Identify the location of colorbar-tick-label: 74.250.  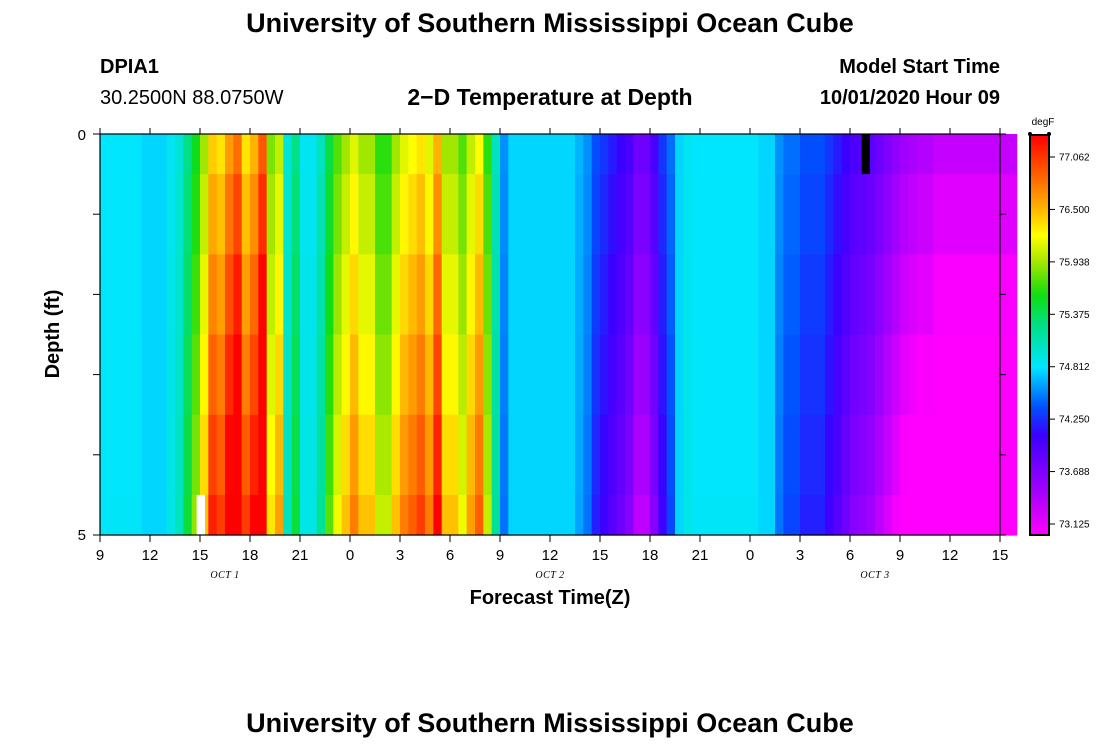
(1074, 420).